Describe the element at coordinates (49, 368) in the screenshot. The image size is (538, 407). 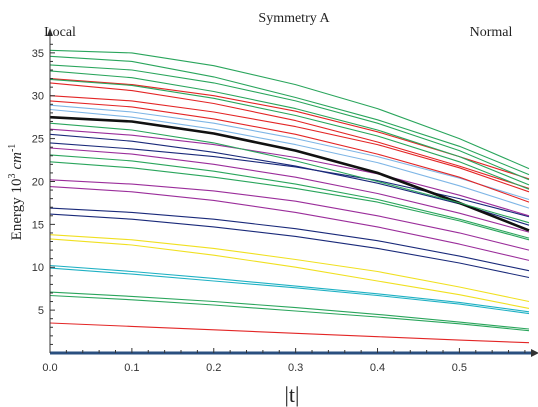
I see `x-tick-label: 0.0` at that location.